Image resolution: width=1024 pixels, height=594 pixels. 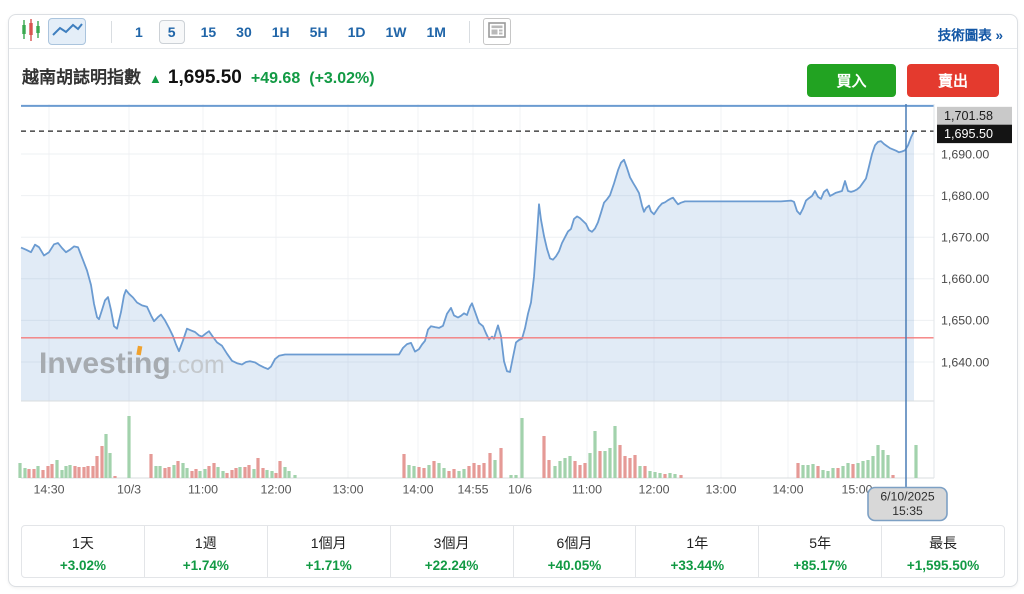 I want to click on perf-label: 1週, so click(x=205, y=543).